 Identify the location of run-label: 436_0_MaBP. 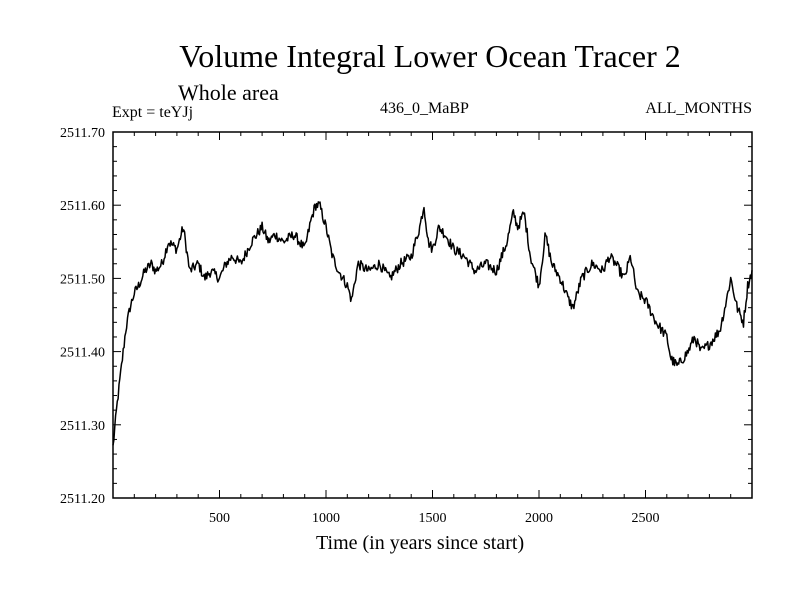
(424, 108).